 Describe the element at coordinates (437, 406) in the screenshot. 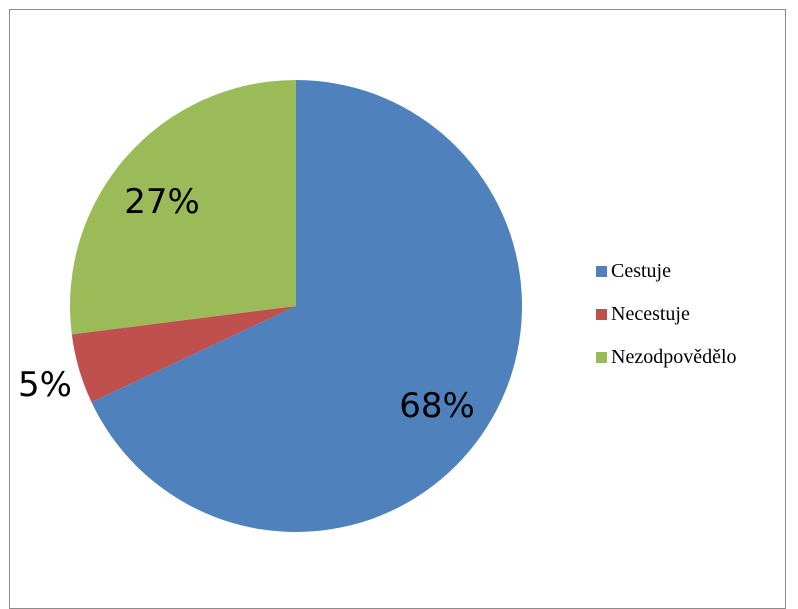

I see `data-label-cestuje: 68%` at that location.